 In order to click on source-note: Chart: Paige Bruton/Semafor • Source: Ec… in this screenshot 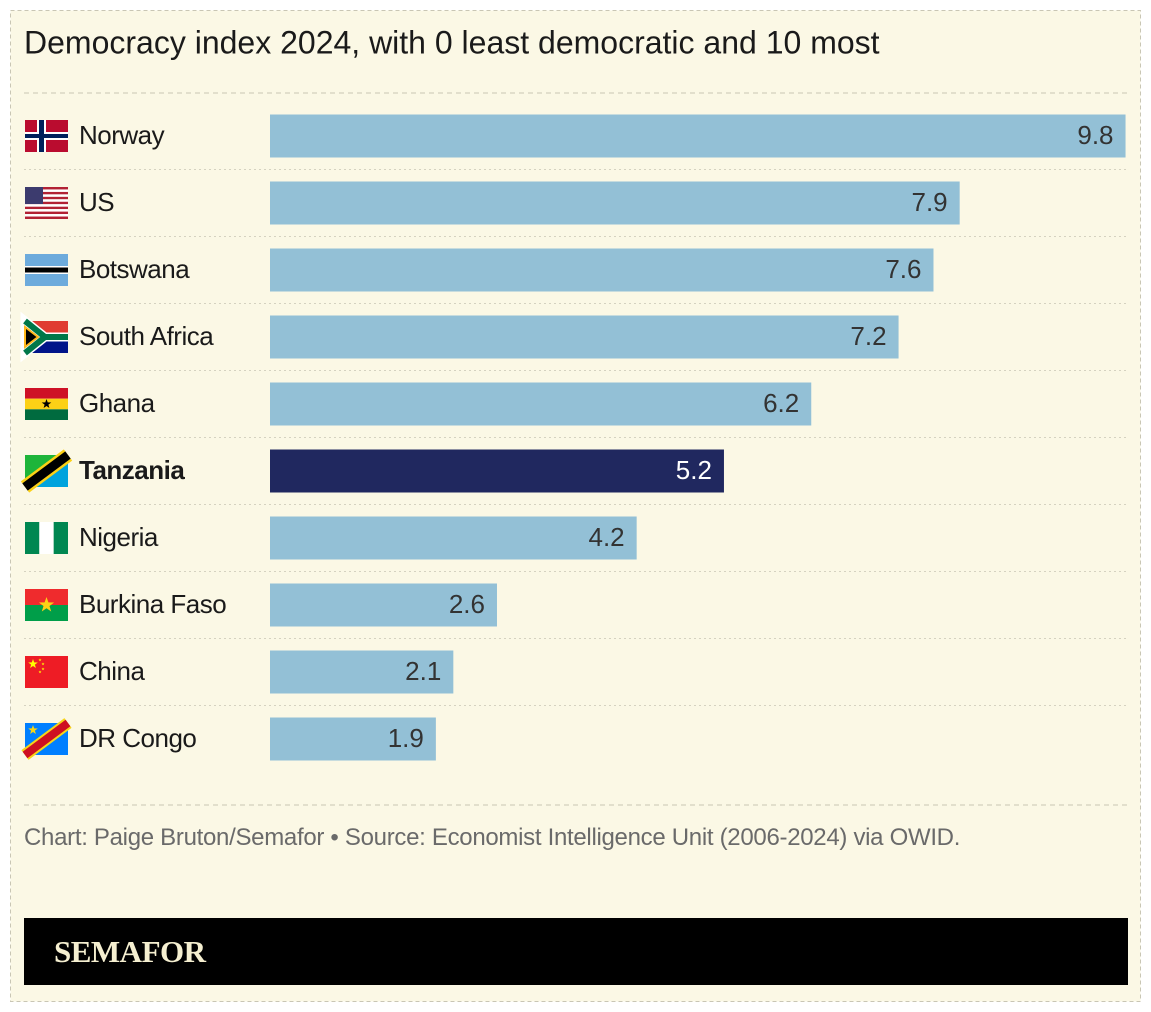, I will do `click(492, 837)`.